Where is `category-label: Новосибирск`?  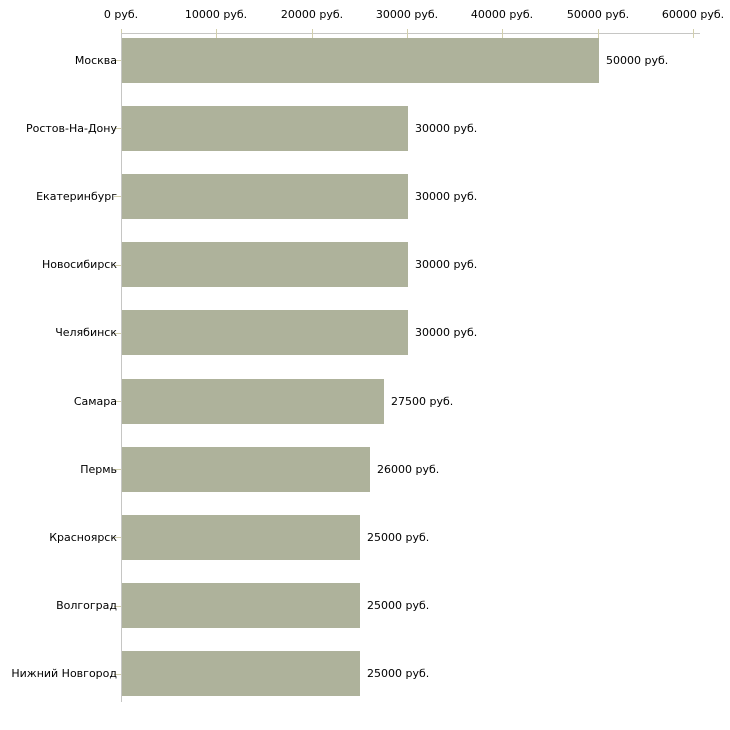
category-label: Новосибирск is located at coordinates (79, 264).